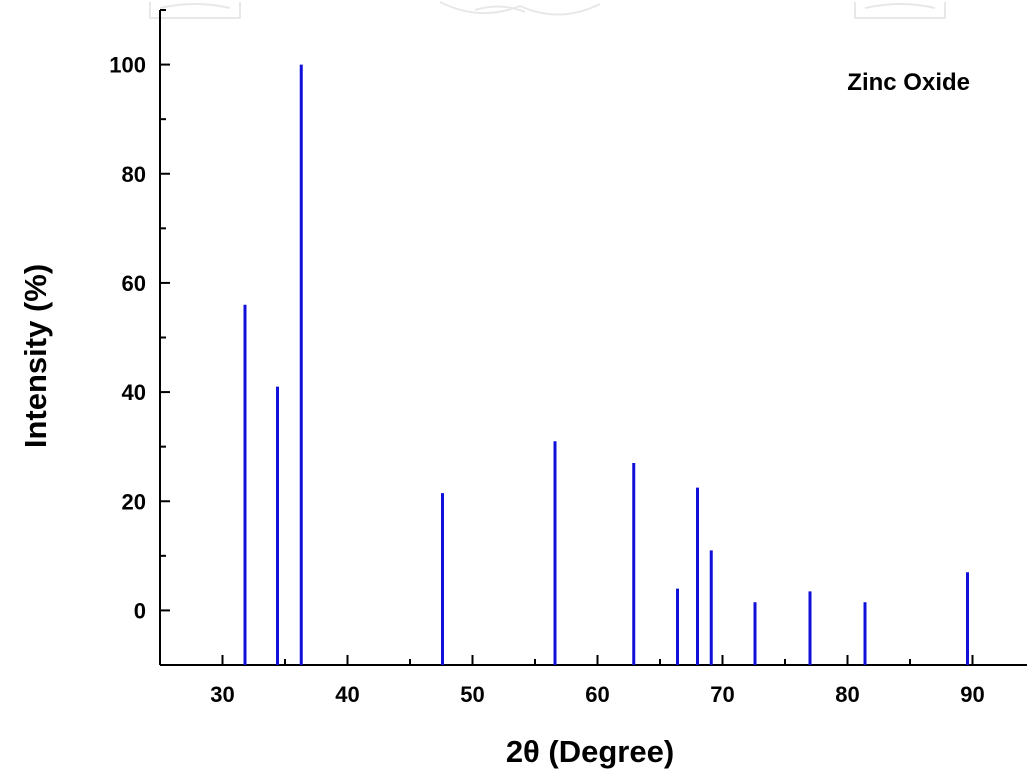 This screenshot has width=1027, height=774. What do you see at coordinates (597, 694) in the screenshot?
I see `x-tick-label: 60` at bounding box center [597, 694].